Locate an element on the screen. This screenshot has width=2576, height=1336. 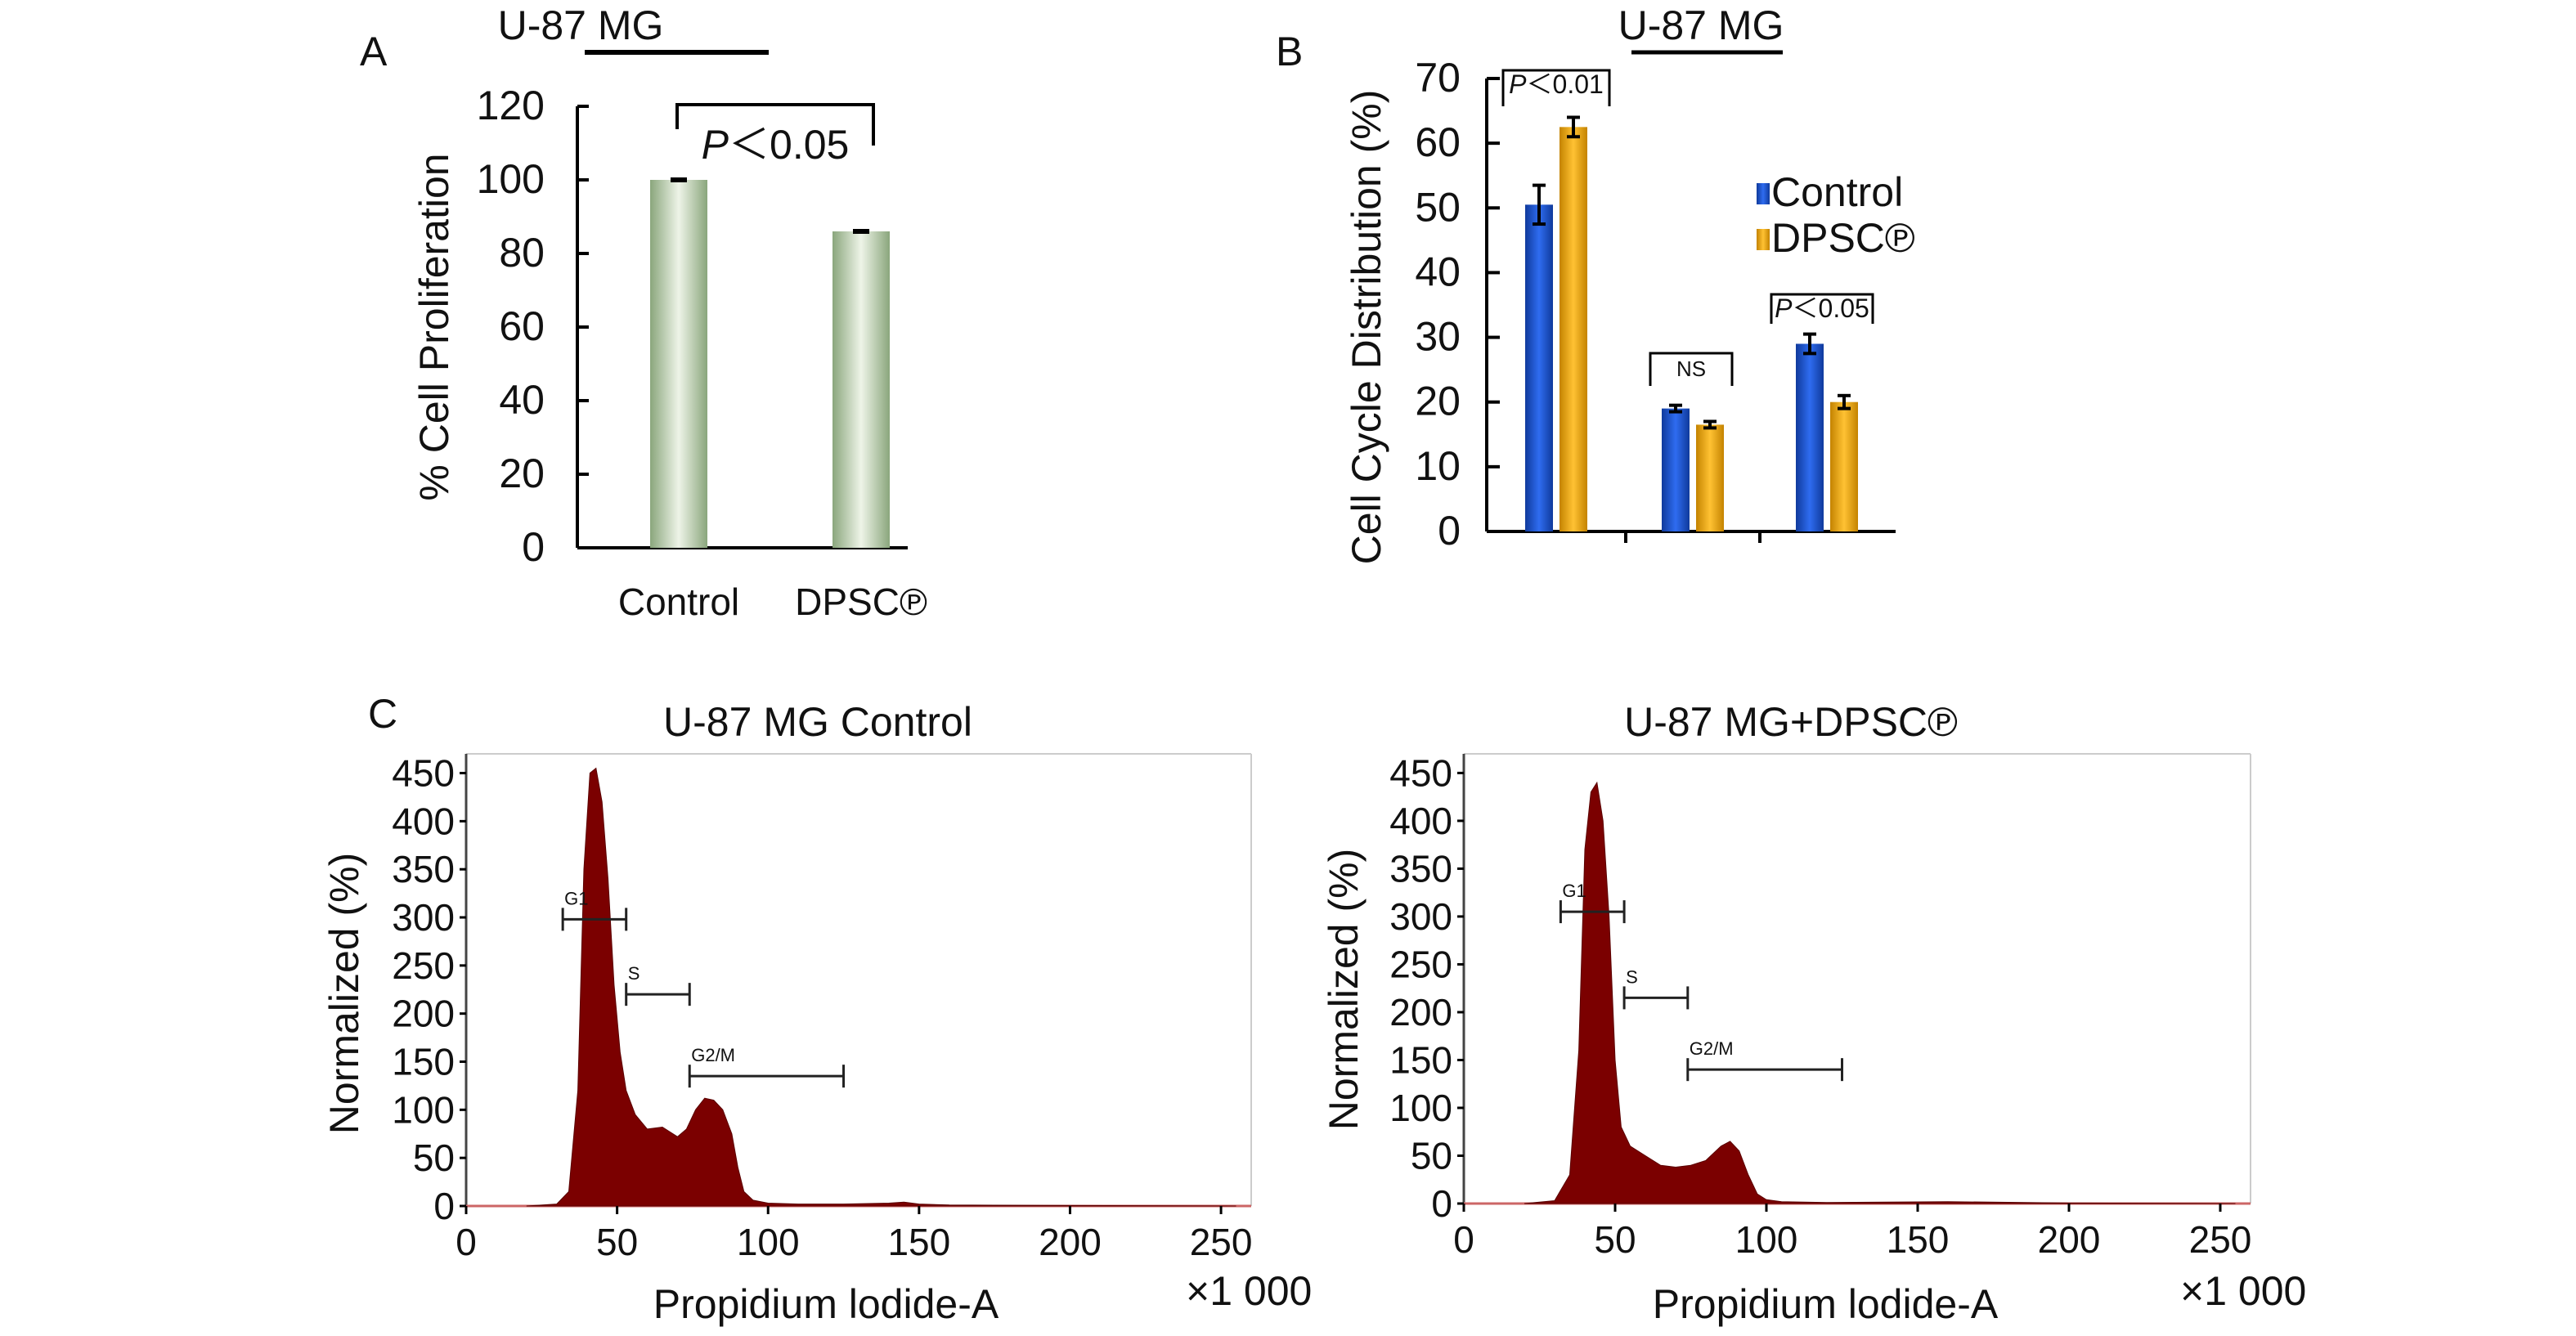
c1-ytick-label-6: 300 is located at coordinates (424, 917).